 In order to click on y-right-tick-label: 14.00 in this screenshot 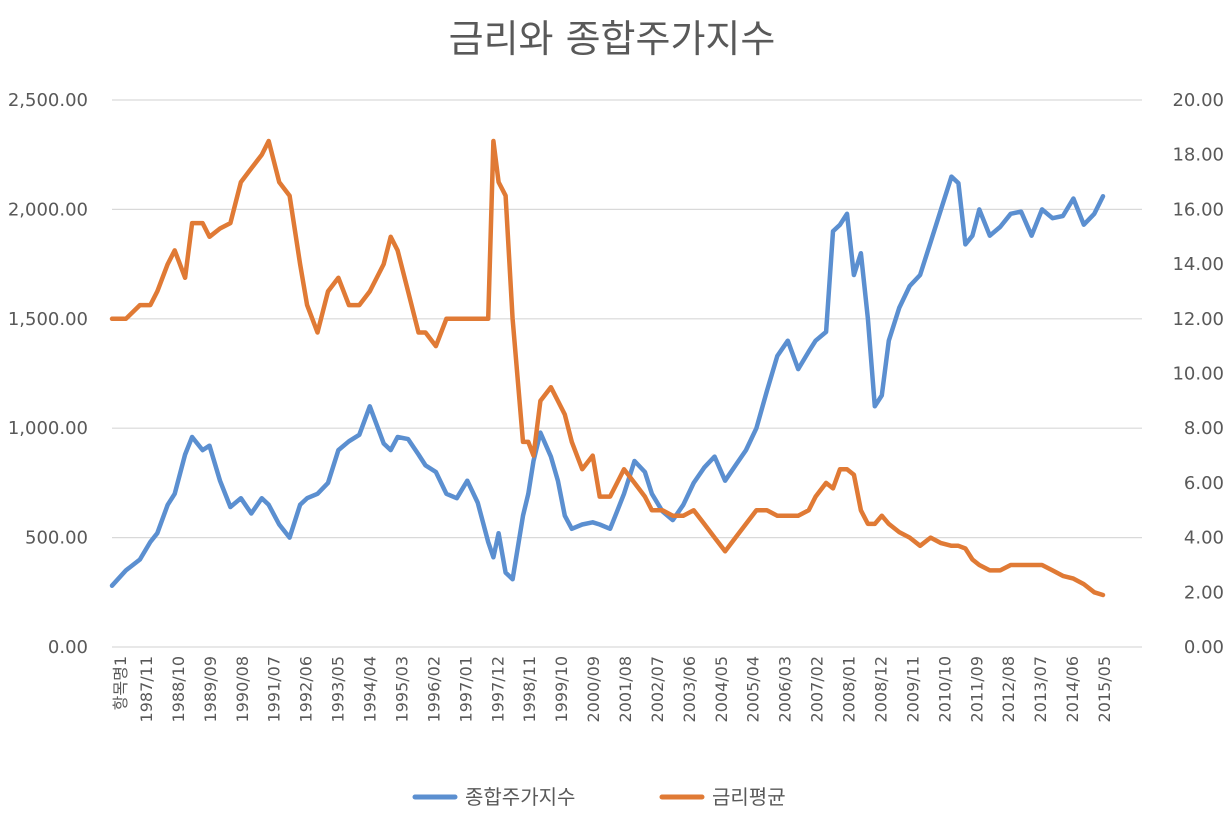, I will do `click(1198, 264)`.